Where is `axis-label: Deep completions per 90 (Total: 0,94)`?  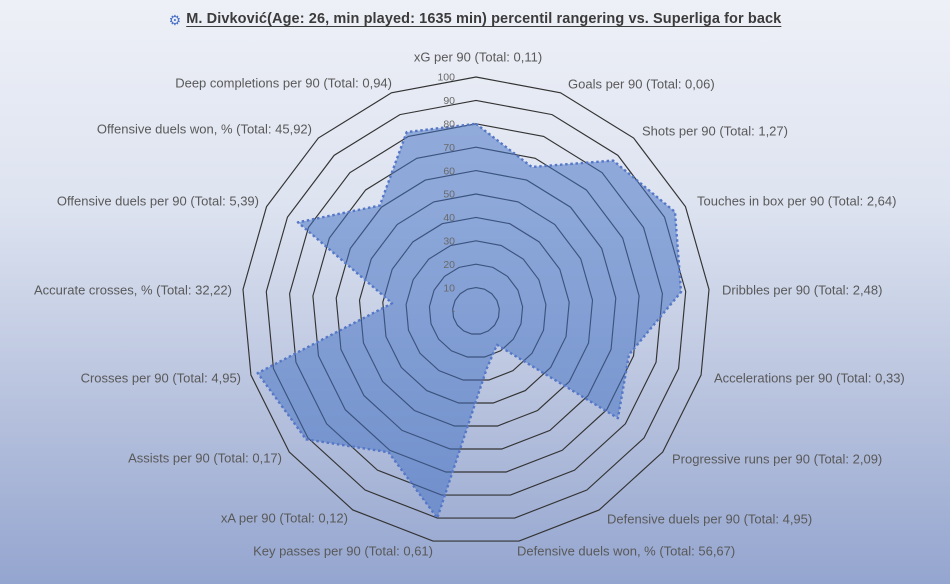 axis-label: Deep completions per 90 (Total: 0,94) is located at coordinates (283, 83).